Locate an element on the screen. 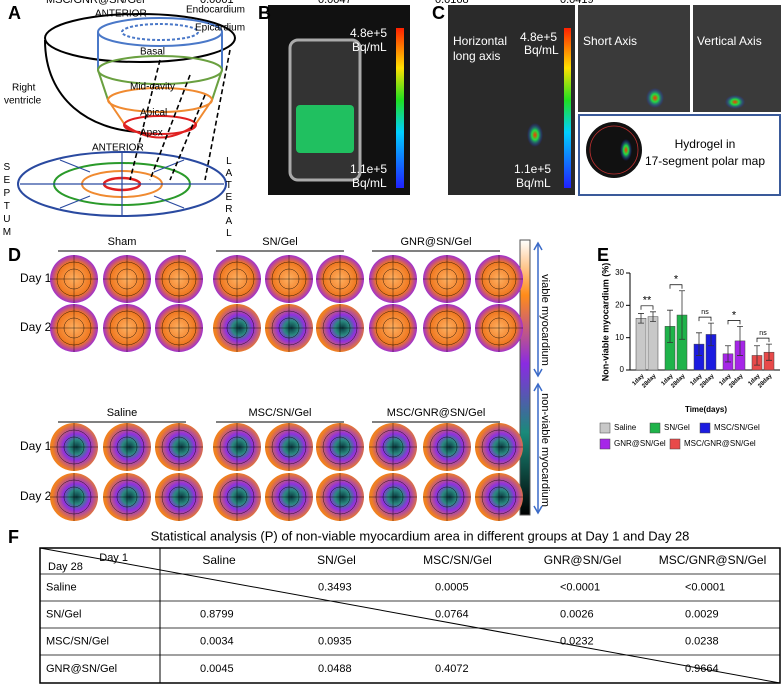 The height and width of the screenshot is (689, 784). panel-label: E is located at coordinates (603, 255).